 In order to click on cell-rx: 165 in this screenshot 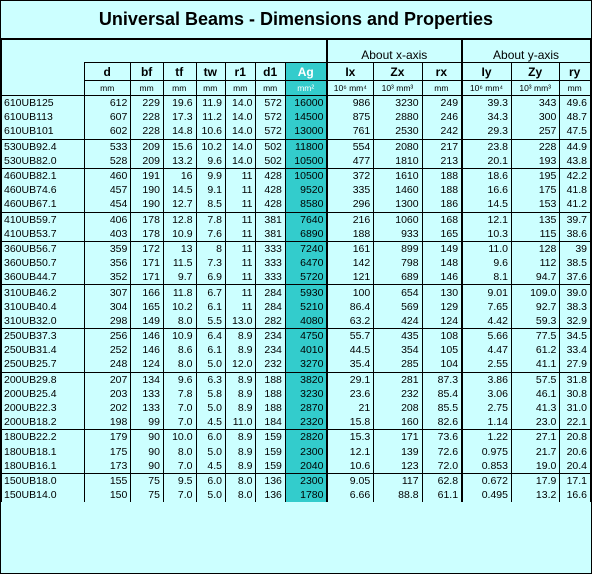, I will do `click(442, 234)`.